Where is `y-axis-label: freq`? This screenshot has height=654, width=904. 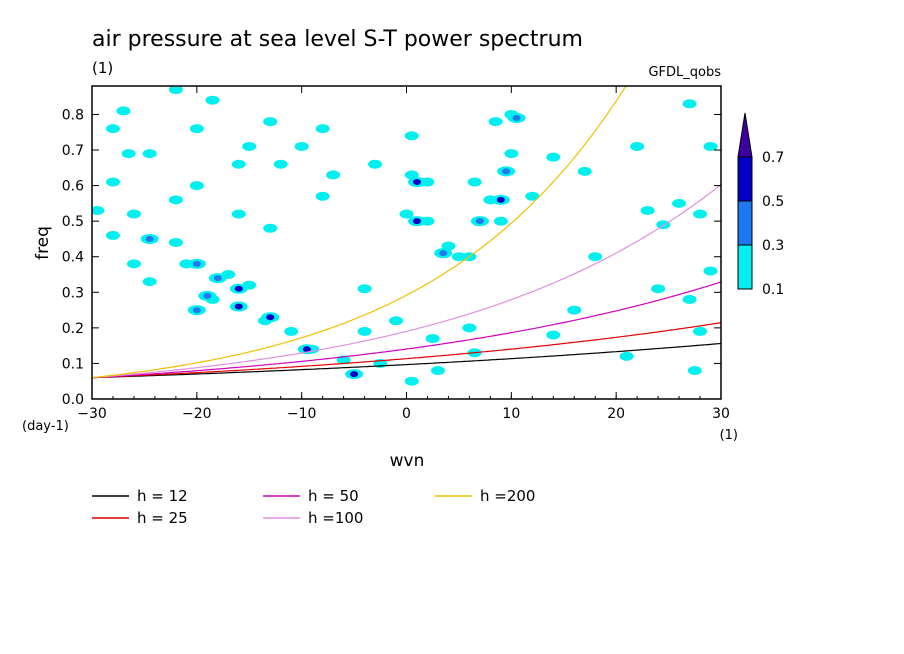
y-axis-label: freq is located at coordinates (43, 243).